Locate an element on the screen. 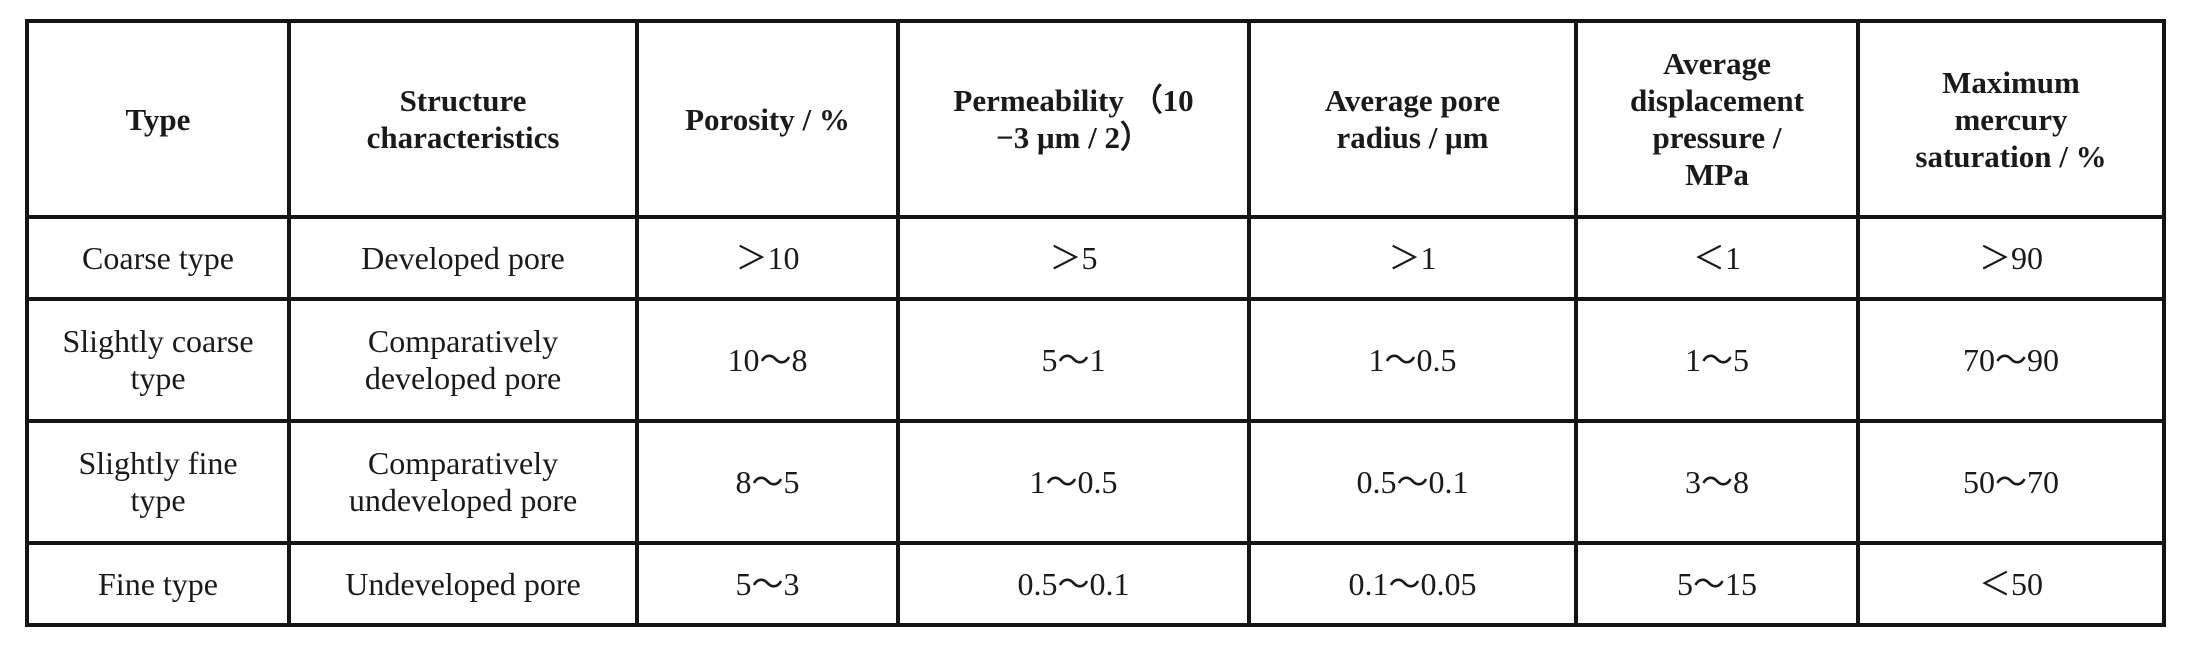 The image size is (2188, 646). cell-permeability: ＞5 is located at coordinates (1073, 258).